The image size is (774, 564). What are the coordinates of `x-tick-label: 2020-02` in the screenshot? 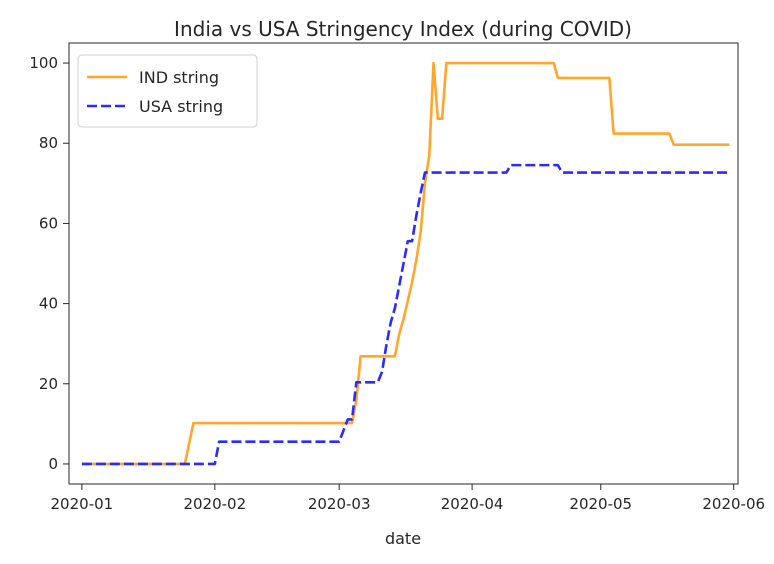 It's located at (214, 504).